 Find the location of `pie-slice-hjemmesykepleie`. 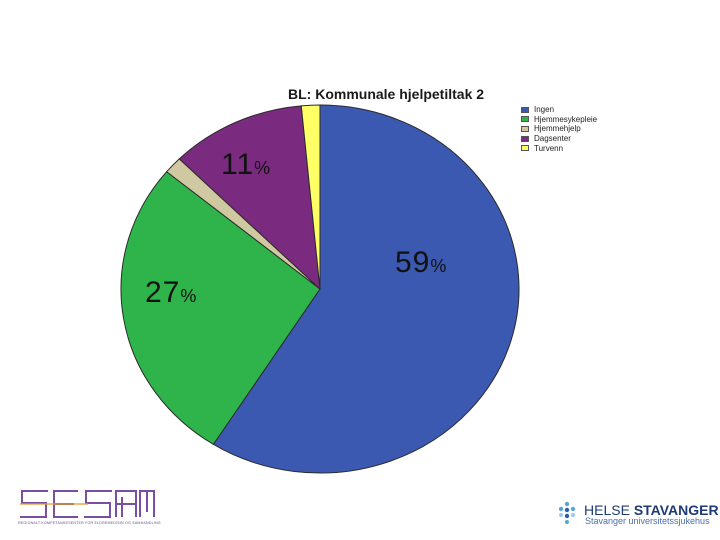

pie-slice-hjemmesykepleie is located at coordinates (220, 308).